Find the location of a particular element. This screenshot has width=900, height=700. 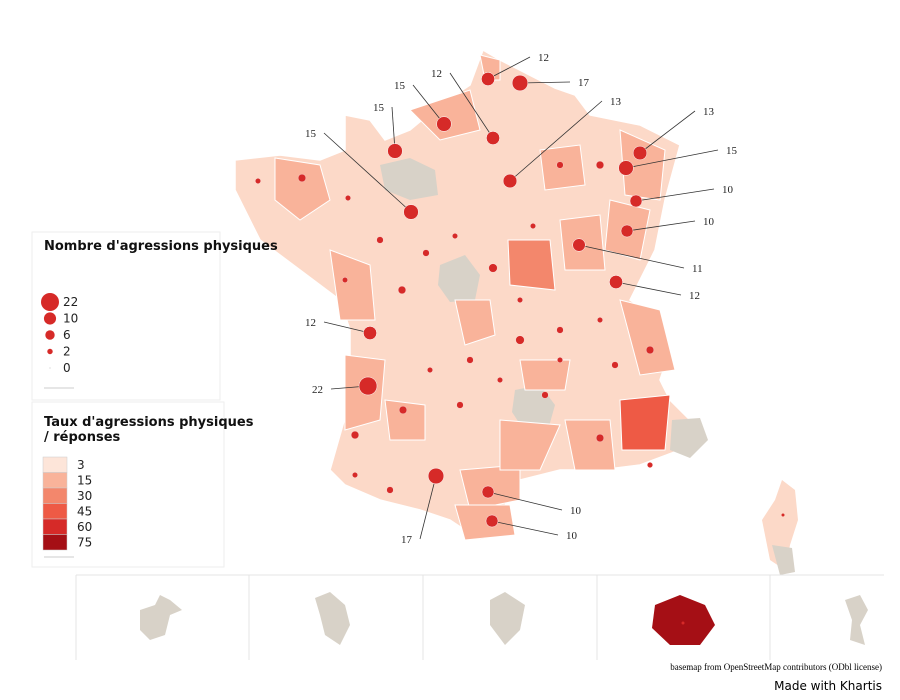

corsica is located at coordinates (780, 525).